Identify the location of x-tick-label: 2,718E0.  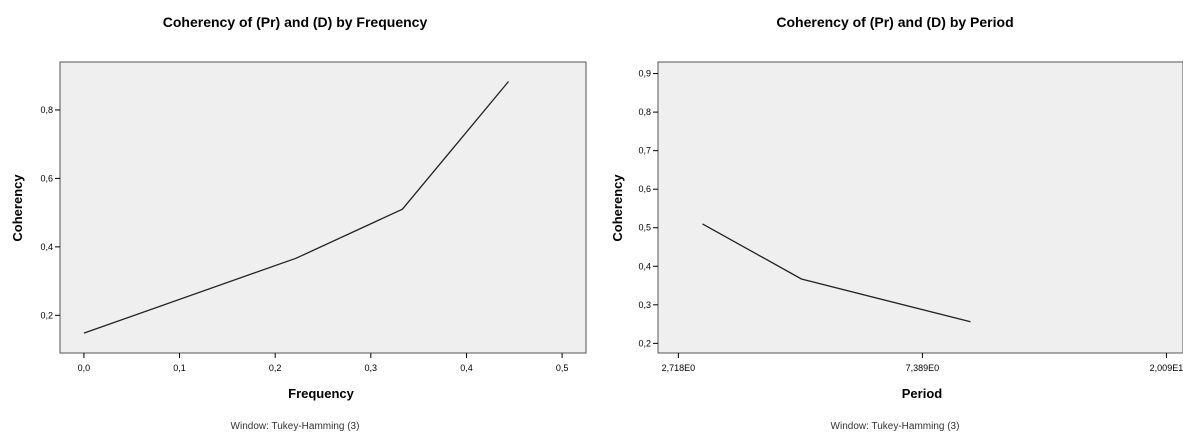
(679, 368).